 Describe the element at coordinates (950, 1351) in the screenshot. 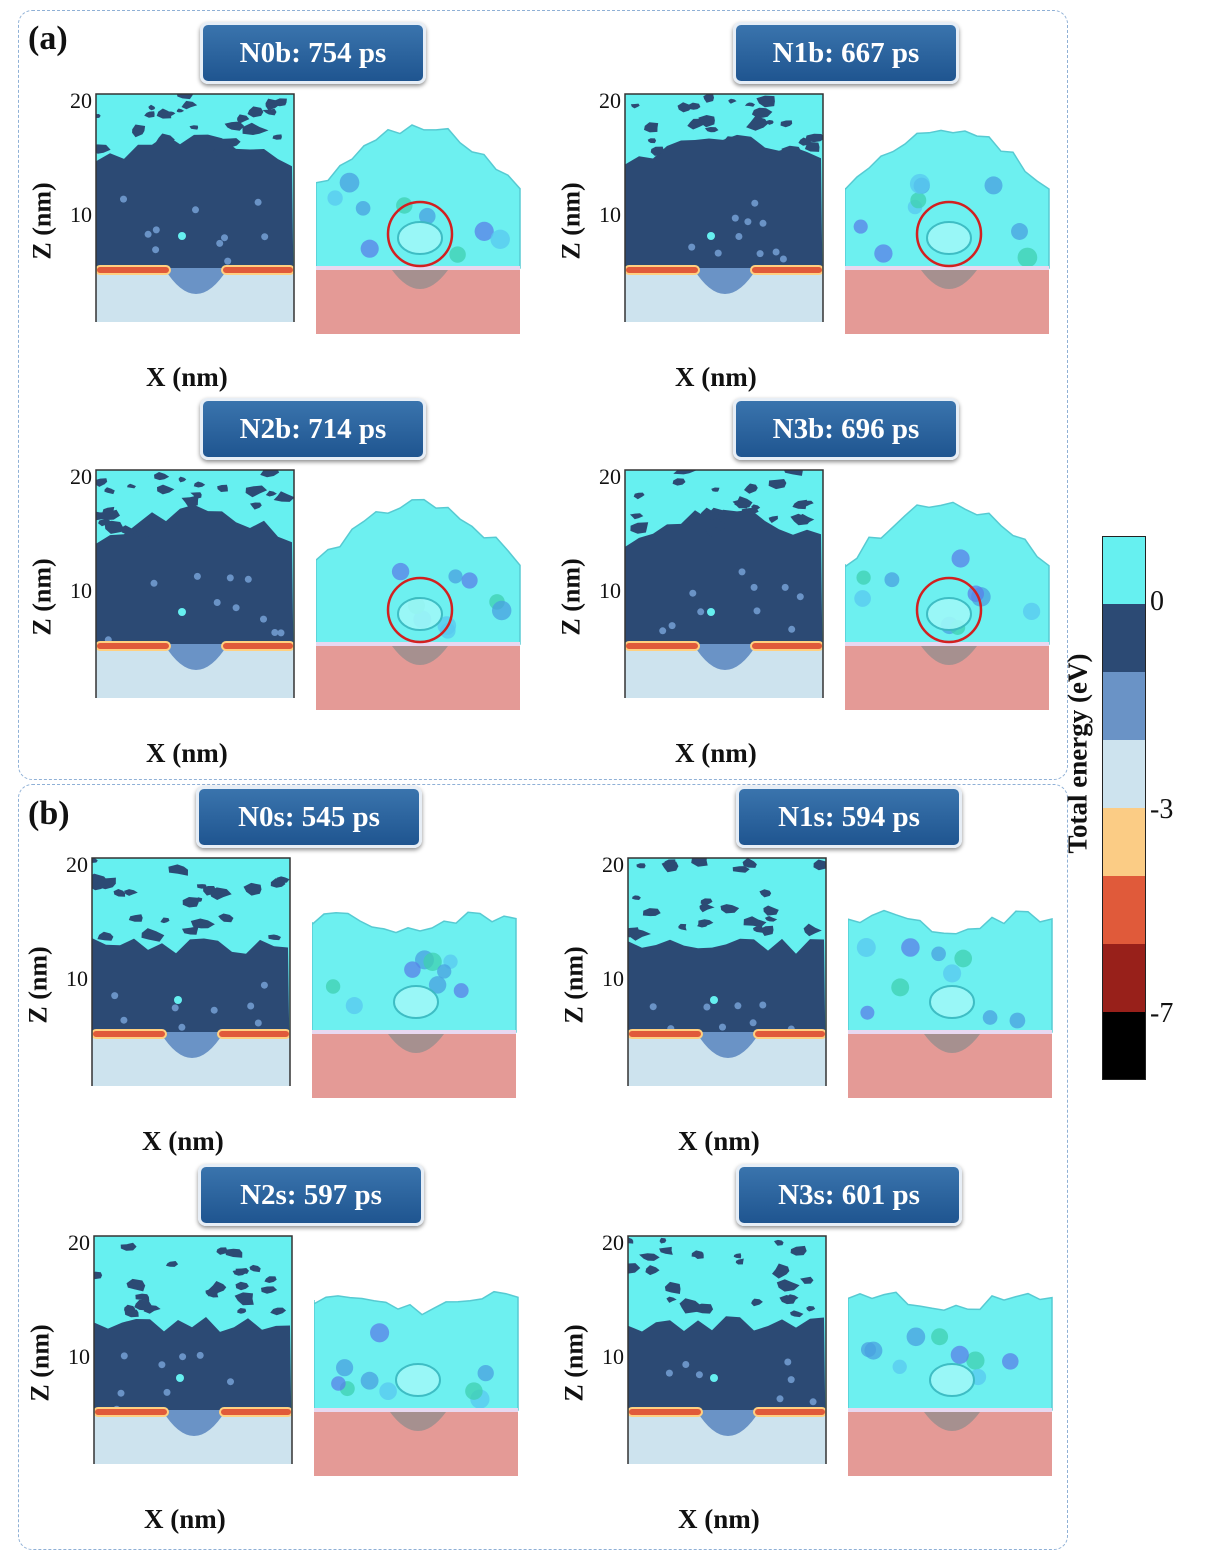

I see `liquid-film` at that location.